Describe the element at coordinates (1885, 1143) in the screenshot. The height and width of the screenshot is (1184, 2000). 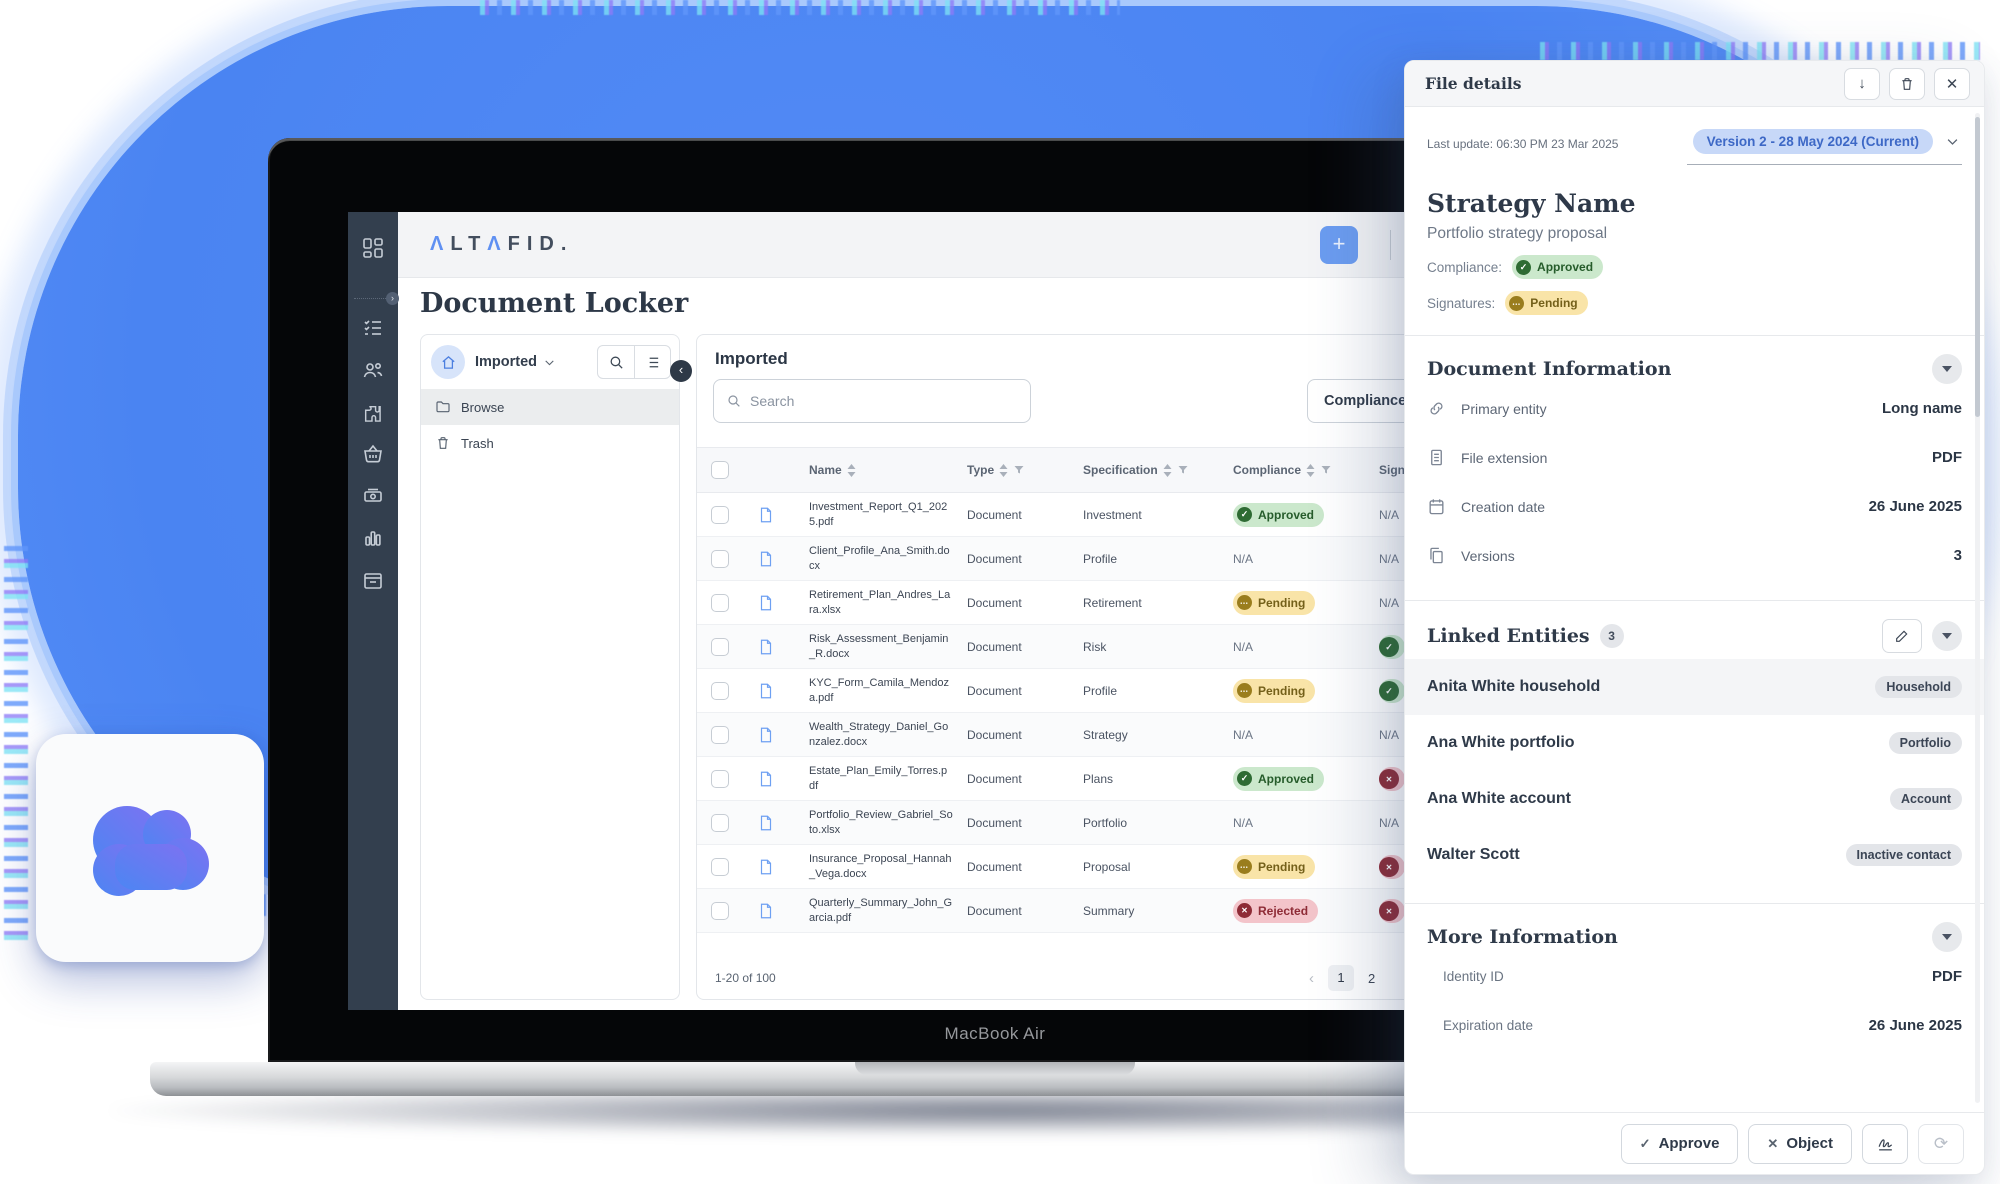
I see `signature-button` at that location.